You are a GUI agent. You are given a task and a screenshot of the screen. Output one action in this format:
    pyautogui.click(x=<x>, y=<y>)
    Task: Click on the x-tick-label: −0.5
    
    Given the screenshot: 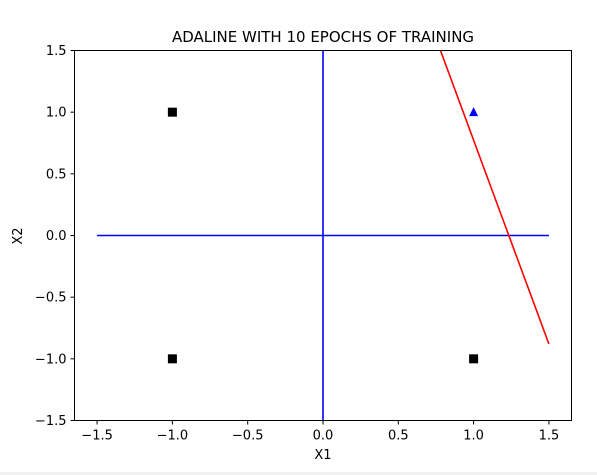 What is the action you would take?
    pyautogui.click(x=248, y=436)
    